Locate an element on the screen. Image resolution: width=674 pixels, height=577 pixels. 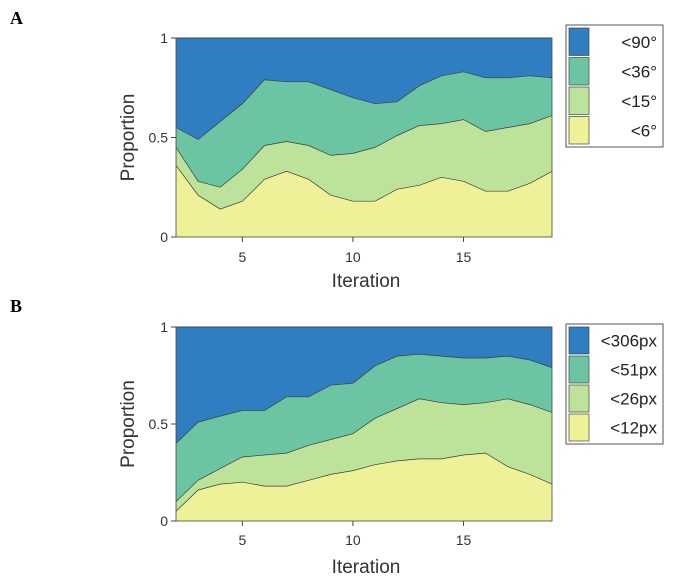
legend-label: <306px is located at coordinates (629, 341).